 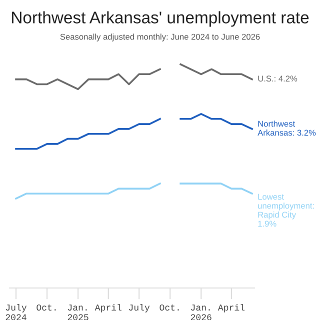 What do you see at coordinates (78, 312) in the screenshot?
I see `x-tick-label: Jan. 2025` at bounding box center [78, 312].